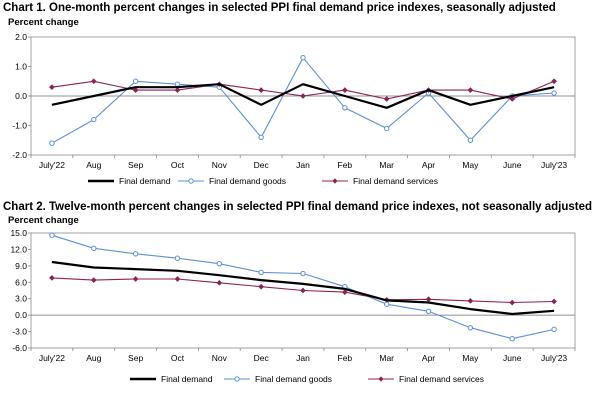 This screenshot has width=600, height=413. Describe the element at coordinates (512, 165) in the screenshot. I see `chart1-x-tick-label: June` at that location.